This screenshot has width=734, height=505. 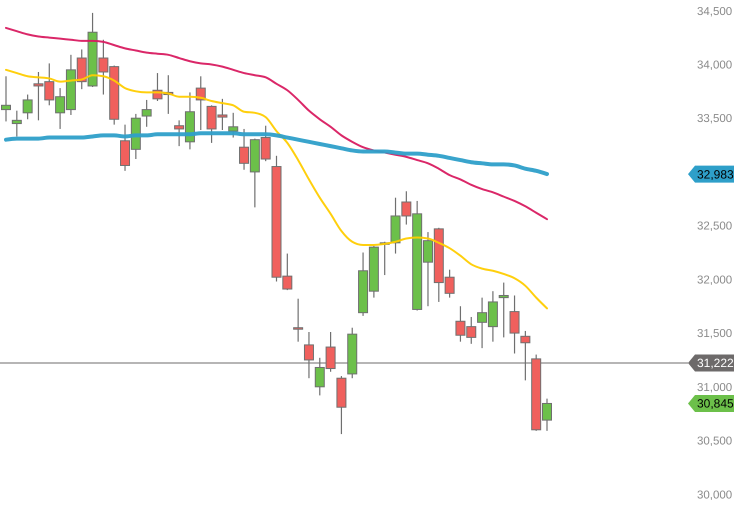 What do you see at coordinates (714, 495) in the screenshot?
I see `y-tick-label: 30,000` at bounding box center [714, 495].